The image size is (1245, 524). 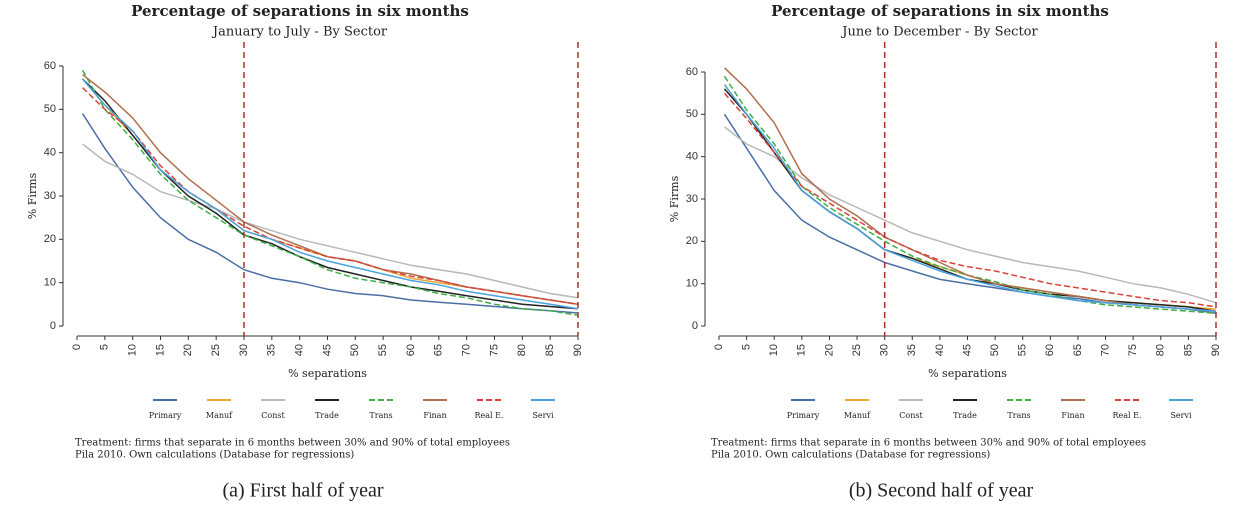 What do you see at coordinates (302, 491) in the screenshot?
I see `caption: (a) First half of year` at bounding box center [302, 491].